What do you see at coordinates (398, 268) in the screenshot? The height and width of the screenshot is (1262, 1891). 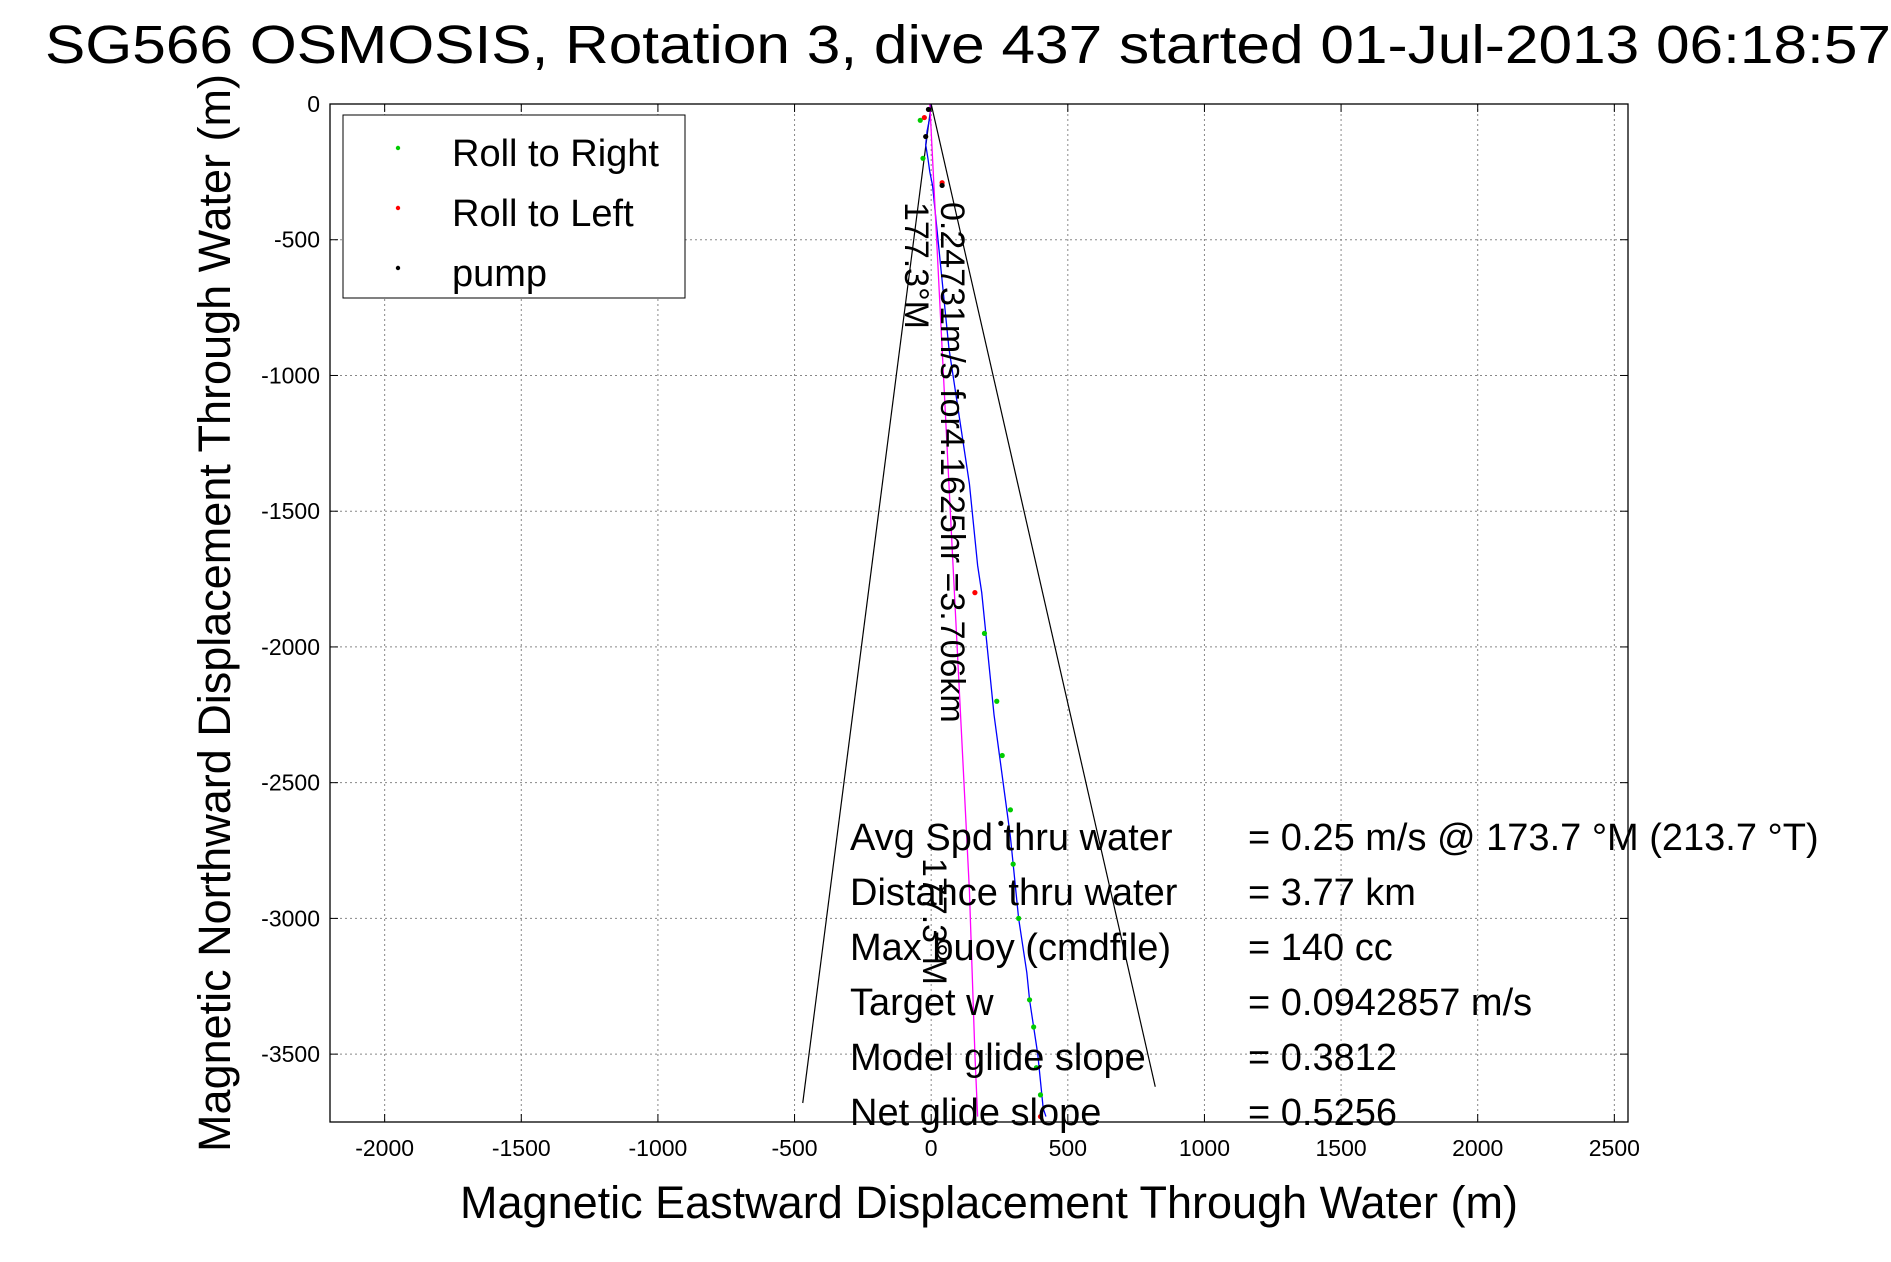 I see `legend-marker-pump` at bounding box center [398, 268].